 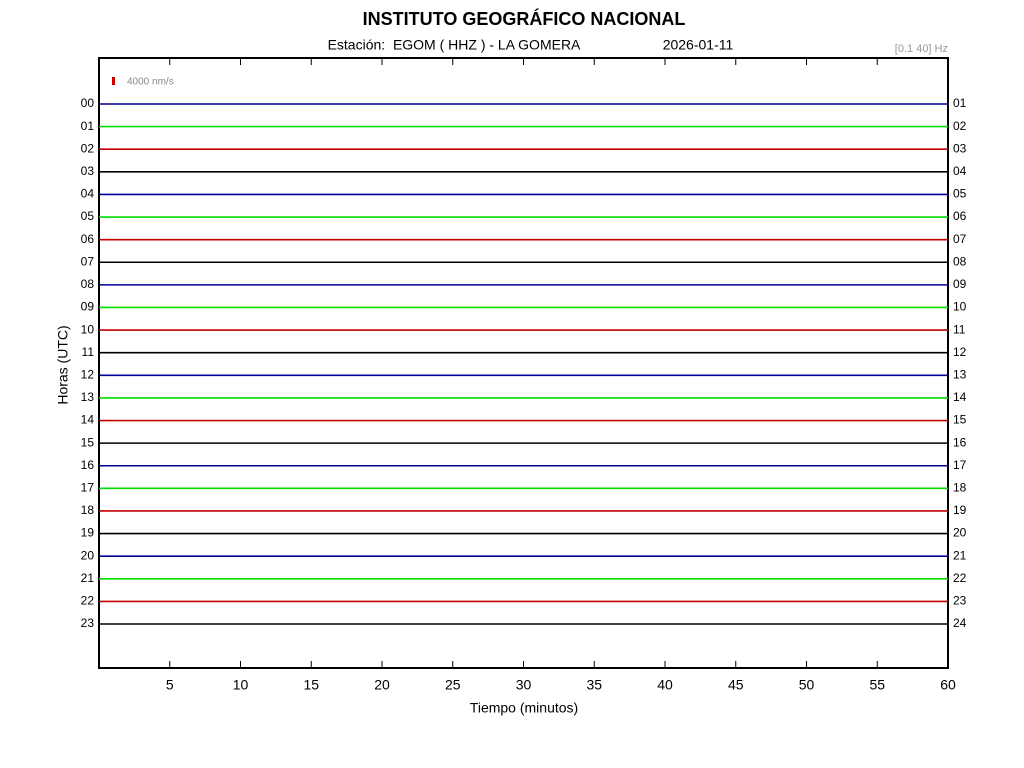 What do you see at coordinates (960, 488) in the screenshot?
I see `row-label-right: 18` at bounding box center [960, 488].